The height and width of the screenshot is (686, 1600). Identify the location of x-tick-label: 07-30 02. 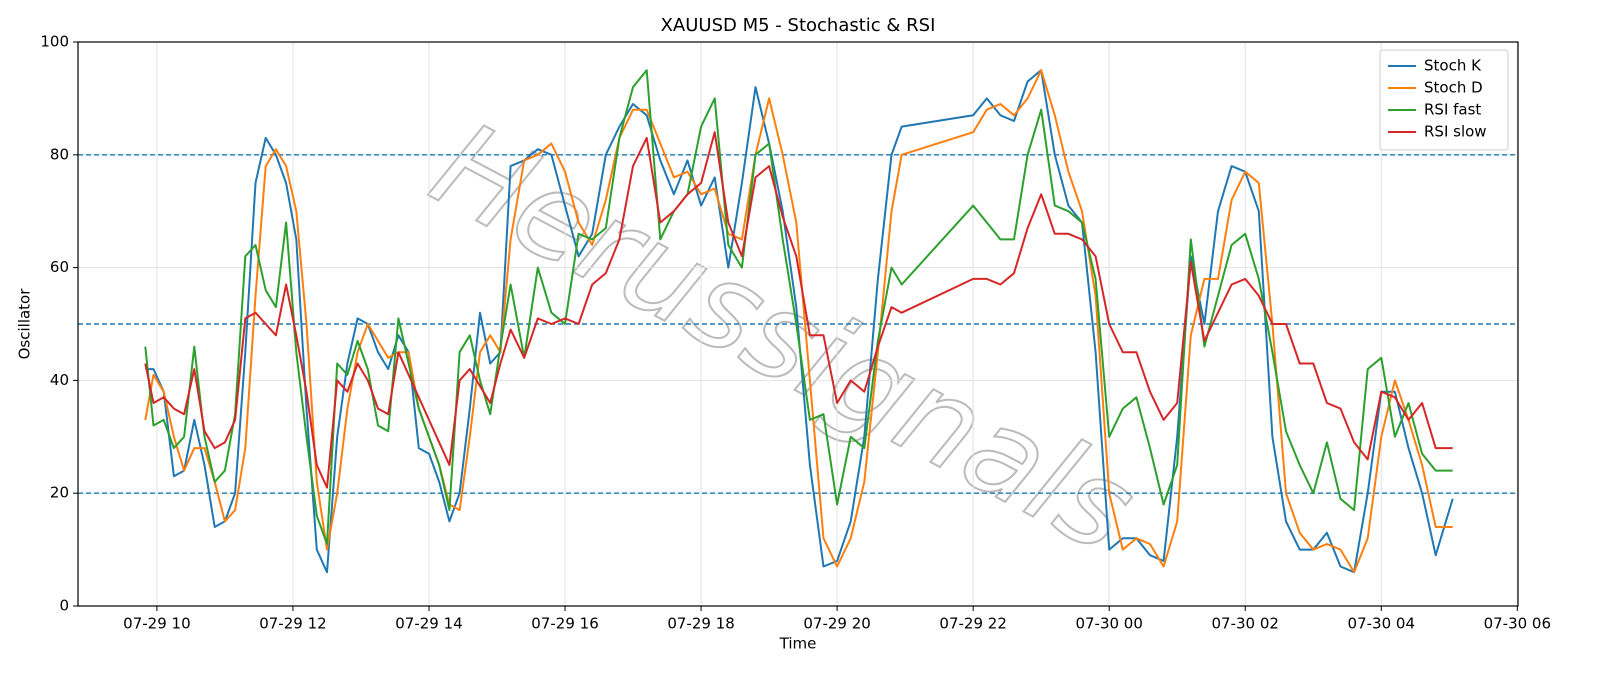
(1245, 624).